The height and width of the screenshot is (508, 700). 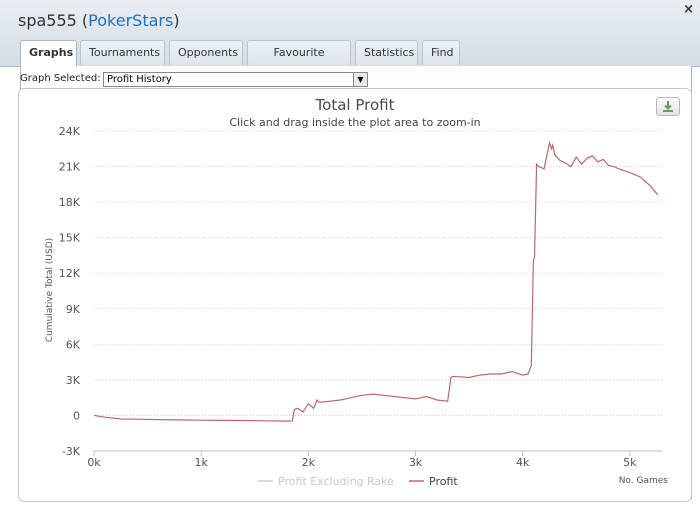 What do you see at coordinates (235, 79) in the screenshot?
I see `graph-select-dropdown: Profit History ▼` at bounding box center [235, 79].